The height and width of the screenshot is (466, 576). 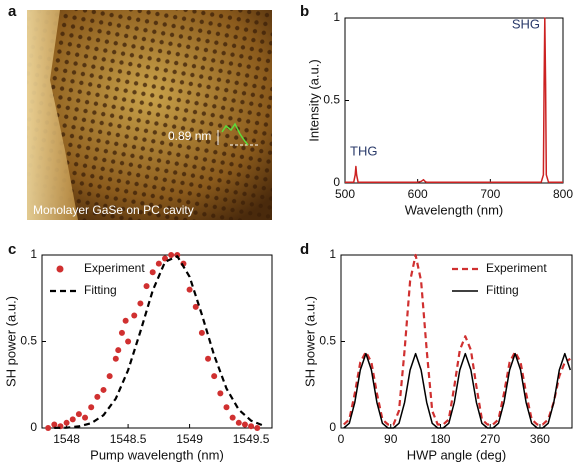 What do you see at coordinates (391, 439) in the screenshot?
I see `x-tick-label: 90` at bounding box center [391, 439].